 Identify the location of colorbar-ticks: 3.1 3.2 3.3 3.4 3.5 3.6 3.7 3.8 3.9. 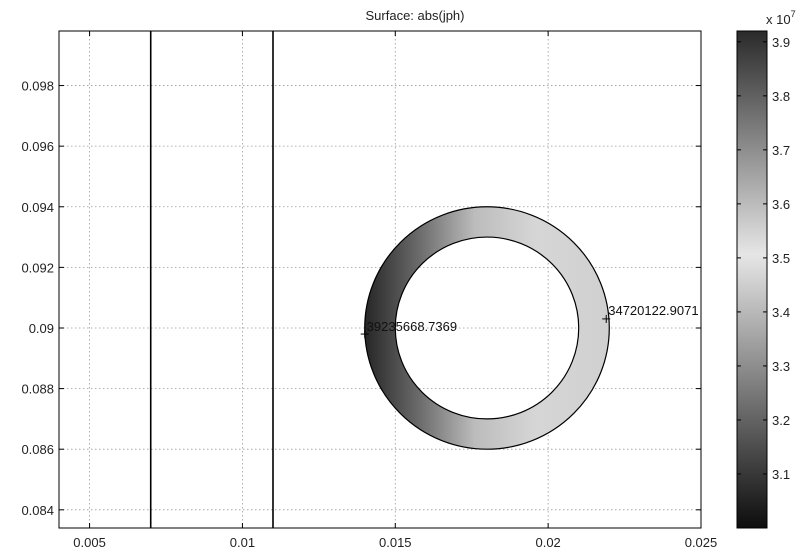
(763, 258).